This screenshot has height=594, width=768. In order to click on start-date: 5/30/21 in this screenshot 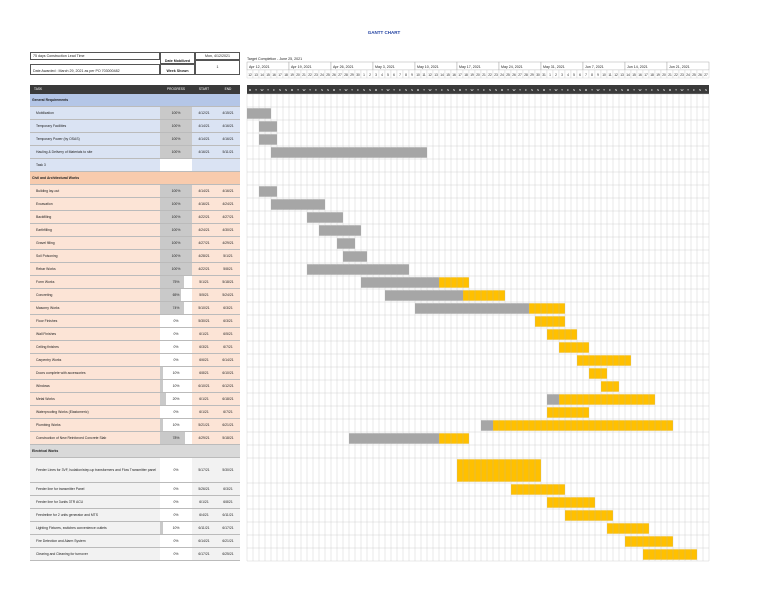, I will do `click(204, 321)`.